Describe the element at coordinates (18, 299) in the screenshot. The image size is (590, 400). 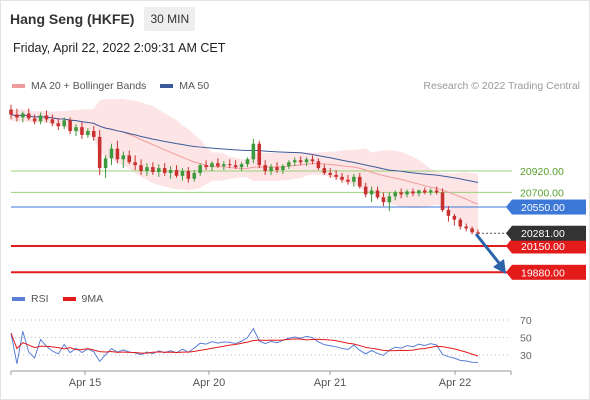
I see `rsi-swatch-icon` at that location.